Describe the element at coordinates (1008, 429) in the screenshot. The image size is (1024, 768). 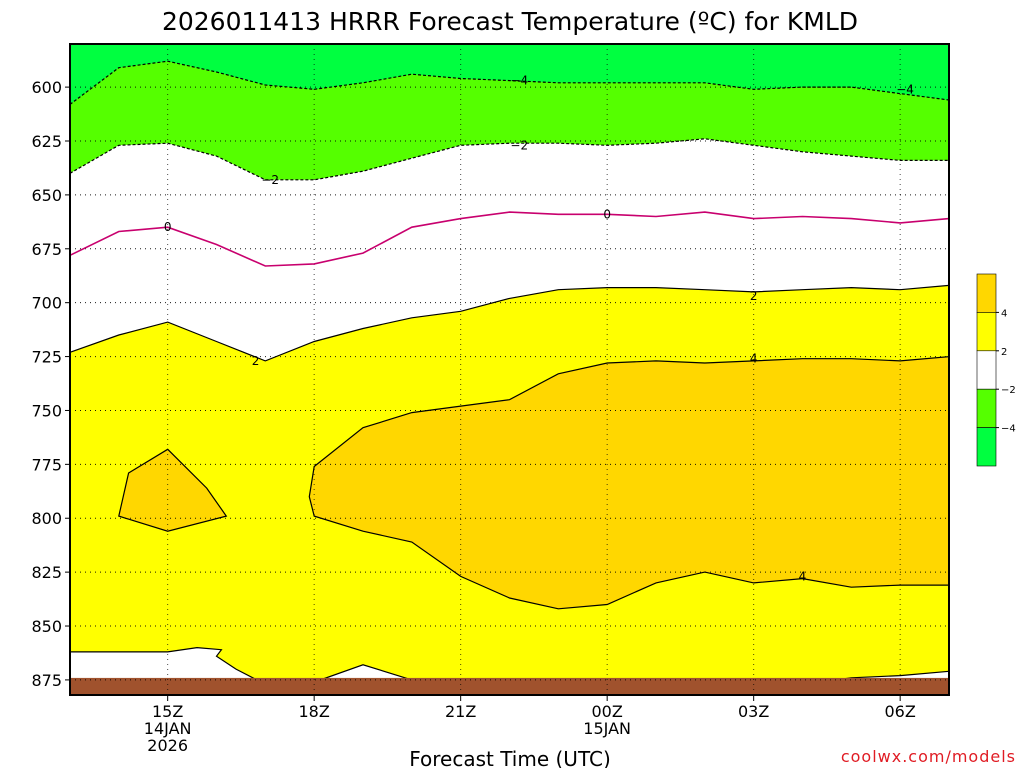
I see `colorbar-label-3: −4` at that location.